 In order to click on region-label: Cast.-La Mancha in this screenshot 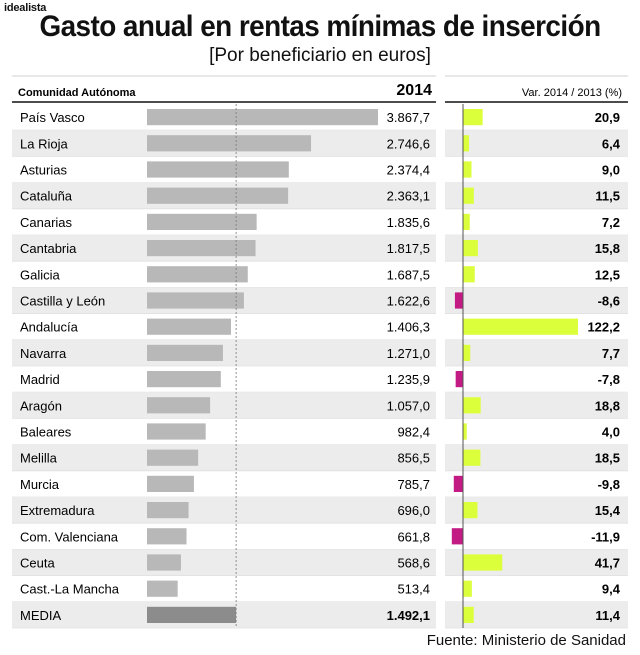, I will do `click(70, 589)`.